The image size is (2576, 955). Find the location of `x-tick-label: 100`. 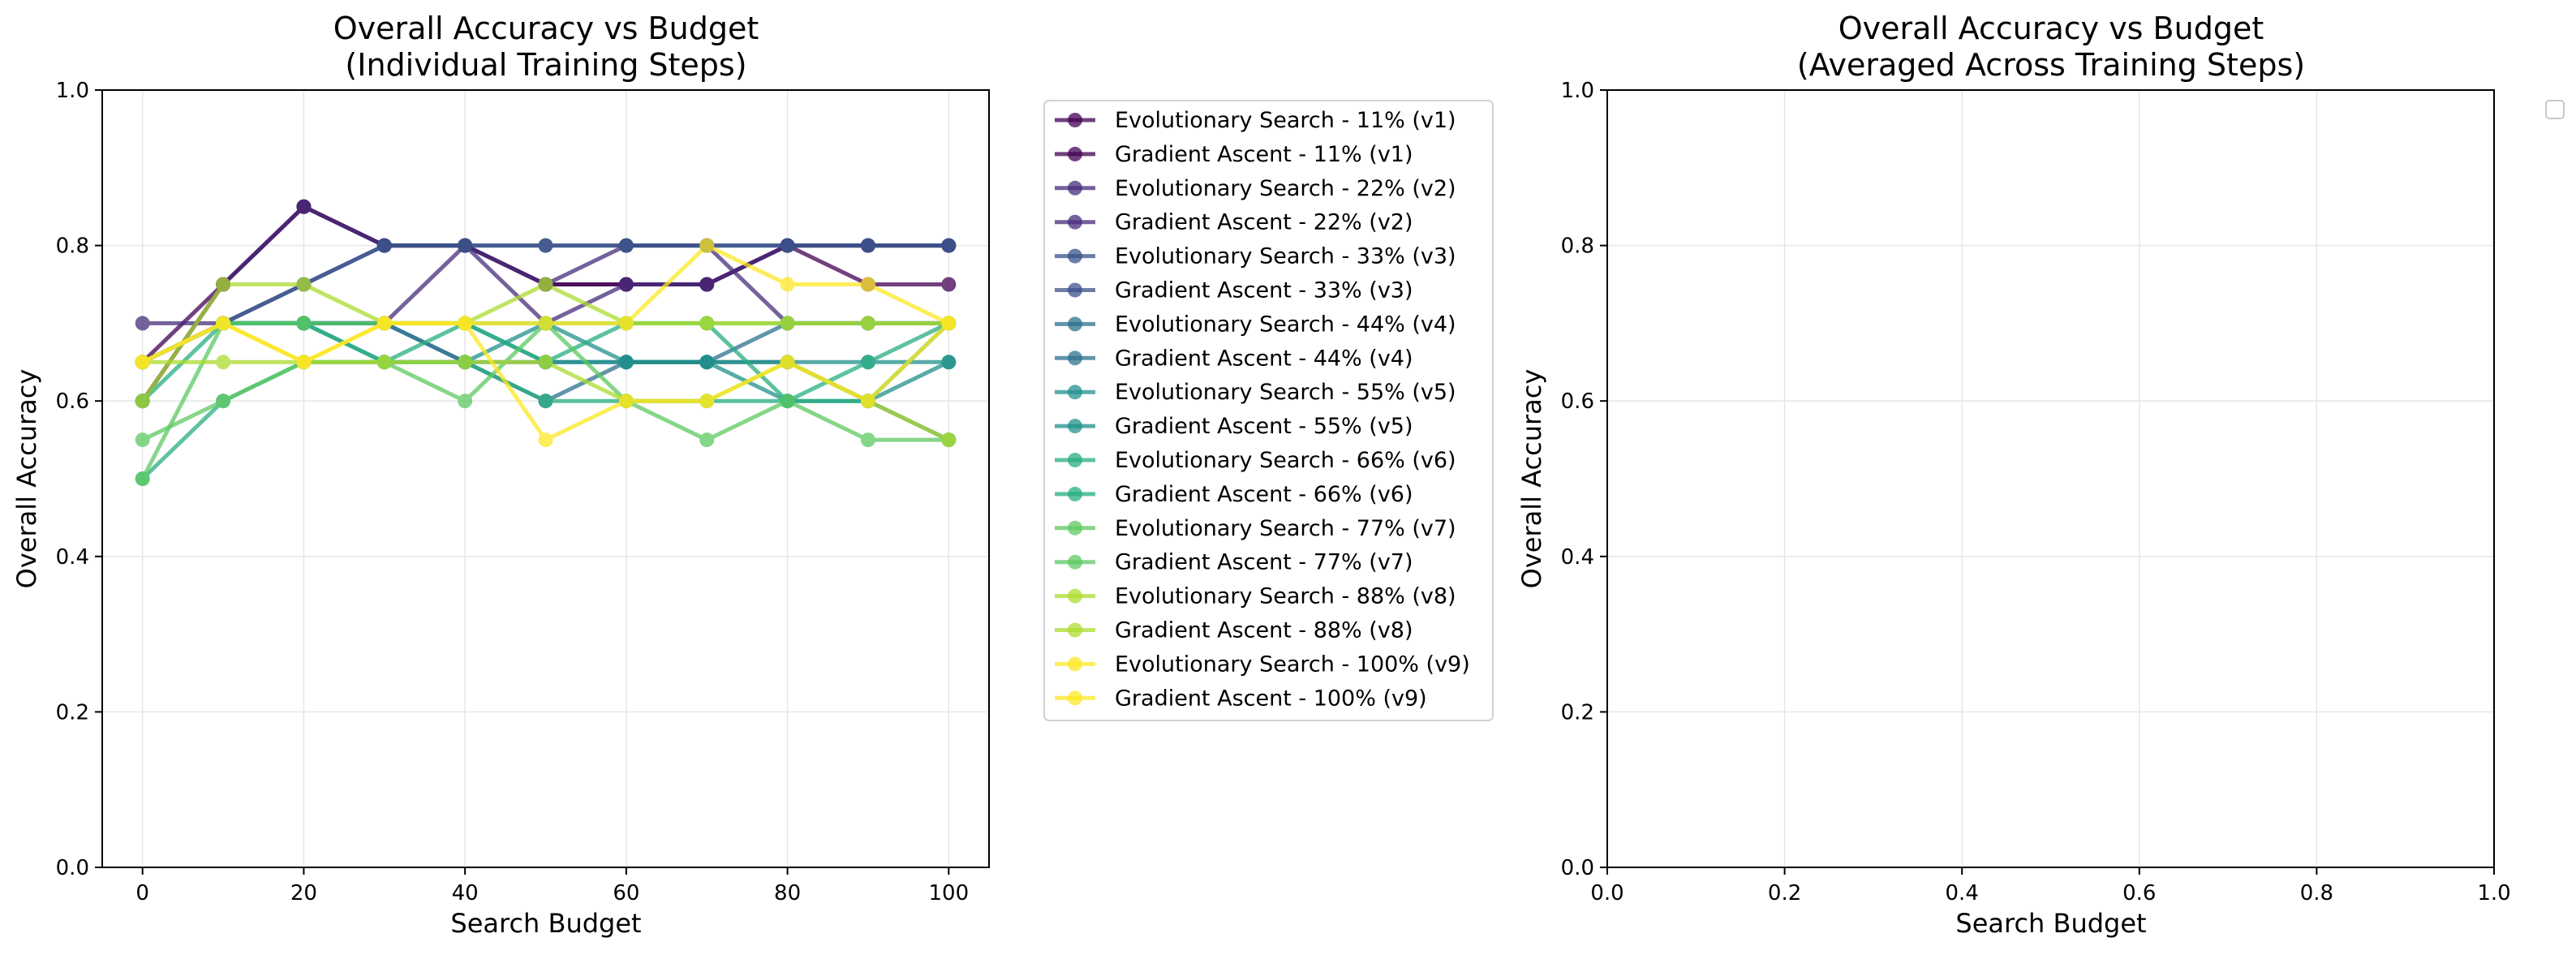

x-tick-label: 100 is located at coordinates (948, 894).